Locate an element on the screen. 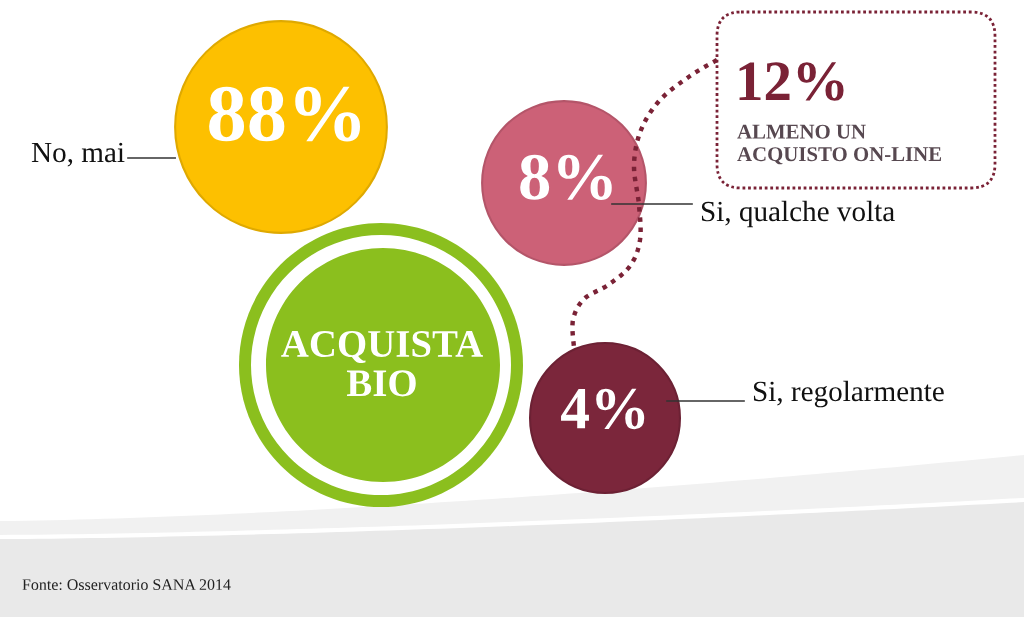 Image resolution: width=1024 pixels, height=617 pixels. text: ALMENO UN ACQUISTO ON-LINE is located at coordinates (839, 144).